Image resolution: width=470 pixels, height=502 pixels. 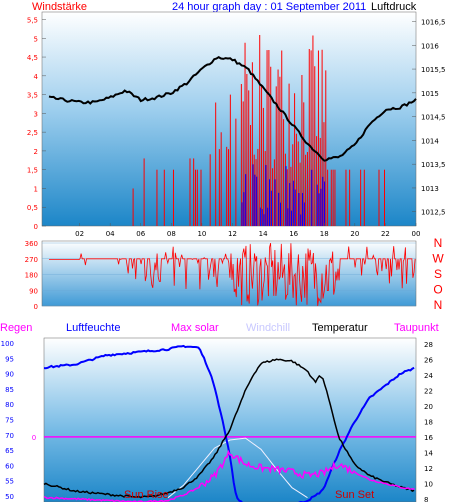 What do you see at coordinates (293, 234) in the screenshot?
I see `time-tick-label: 16` at bounding box center [293, 234].